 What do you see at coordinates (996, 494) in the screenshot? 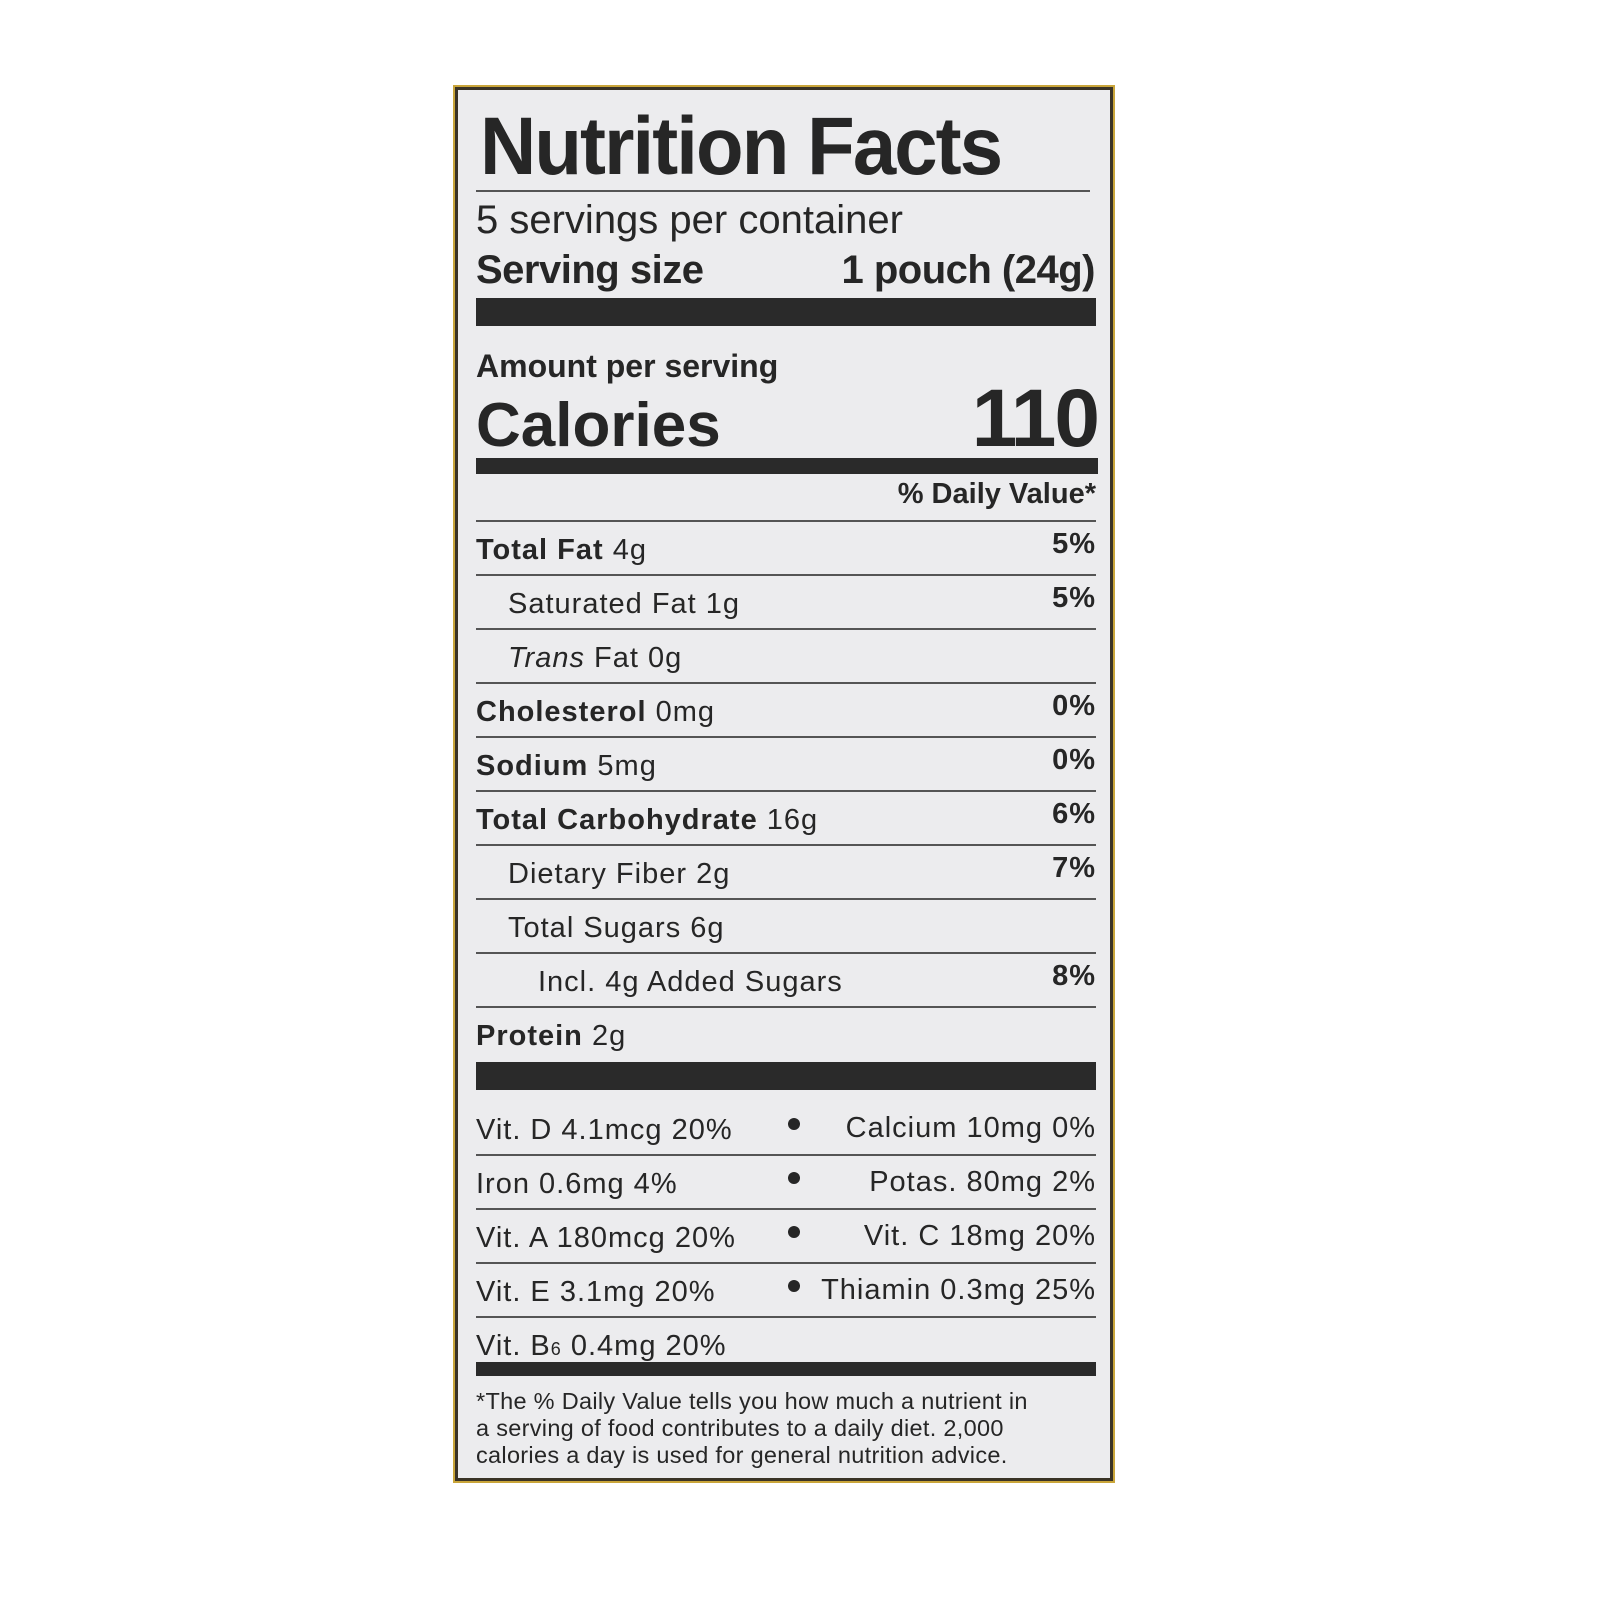
I see `daily-value-header: % Daily Value*` at bounding box center [996, 494].